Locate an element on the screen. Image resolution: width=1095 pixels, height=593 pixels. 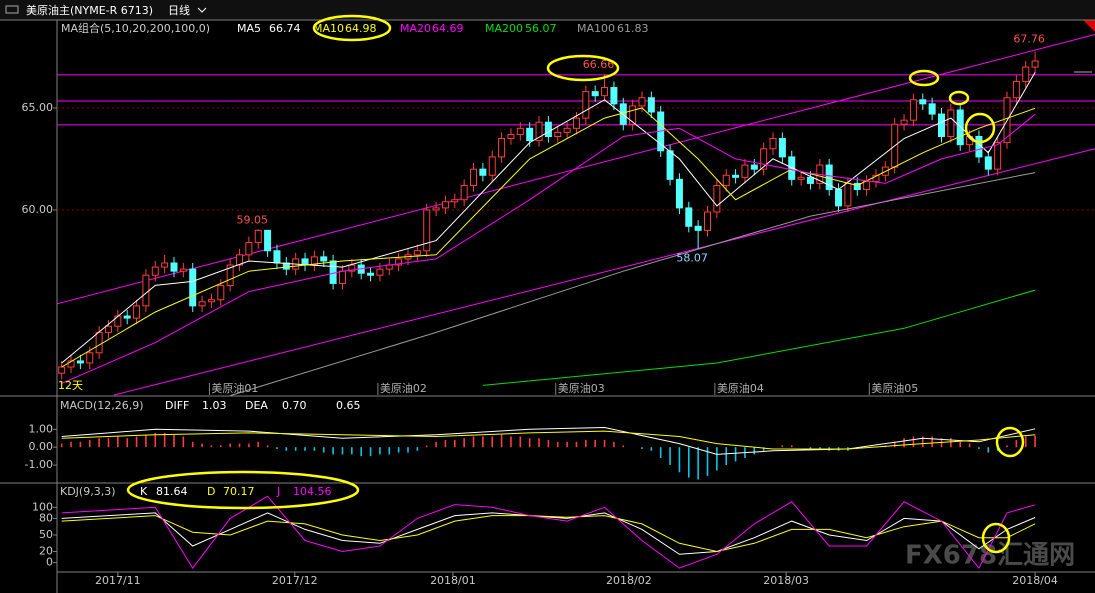
legend-value: 1.03 is located at coordinates (214, 405).